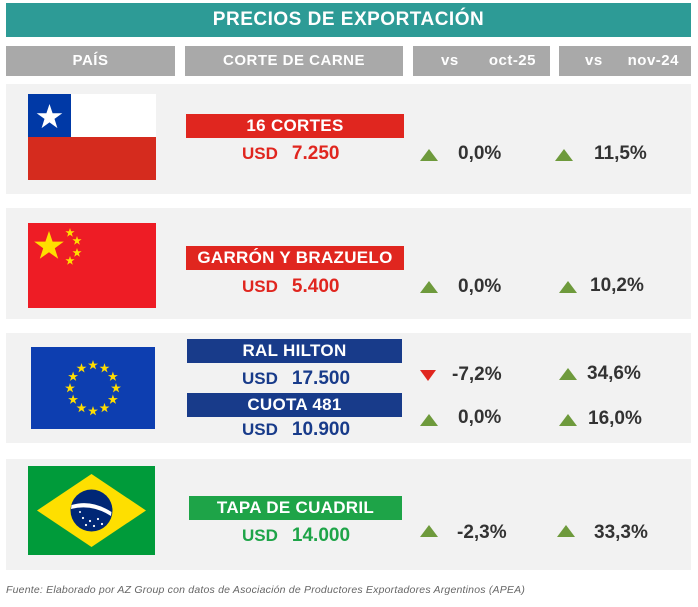  What do you see at coordinates (481, 61) in the screenshot?
I see `header-vs-oct25: vs oct-25` at bounding box center [481, 61].